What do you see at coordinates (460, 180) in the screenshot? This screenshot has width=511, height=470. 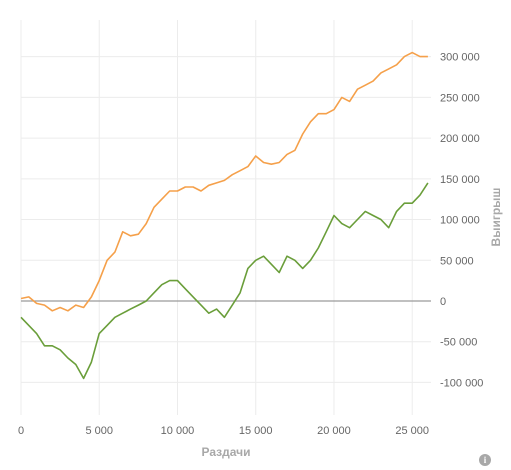 I see `y-tick-label: 150 000` at bounding box center [460, 180].